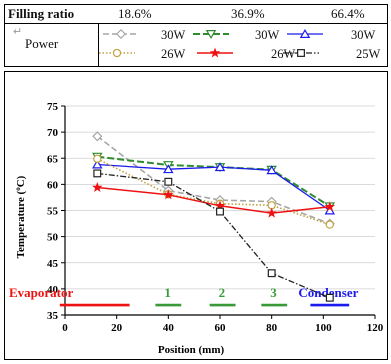 This screenshot has width=391, height=364. I want to click on x-tick-label-0: 0, so click(65, 328).